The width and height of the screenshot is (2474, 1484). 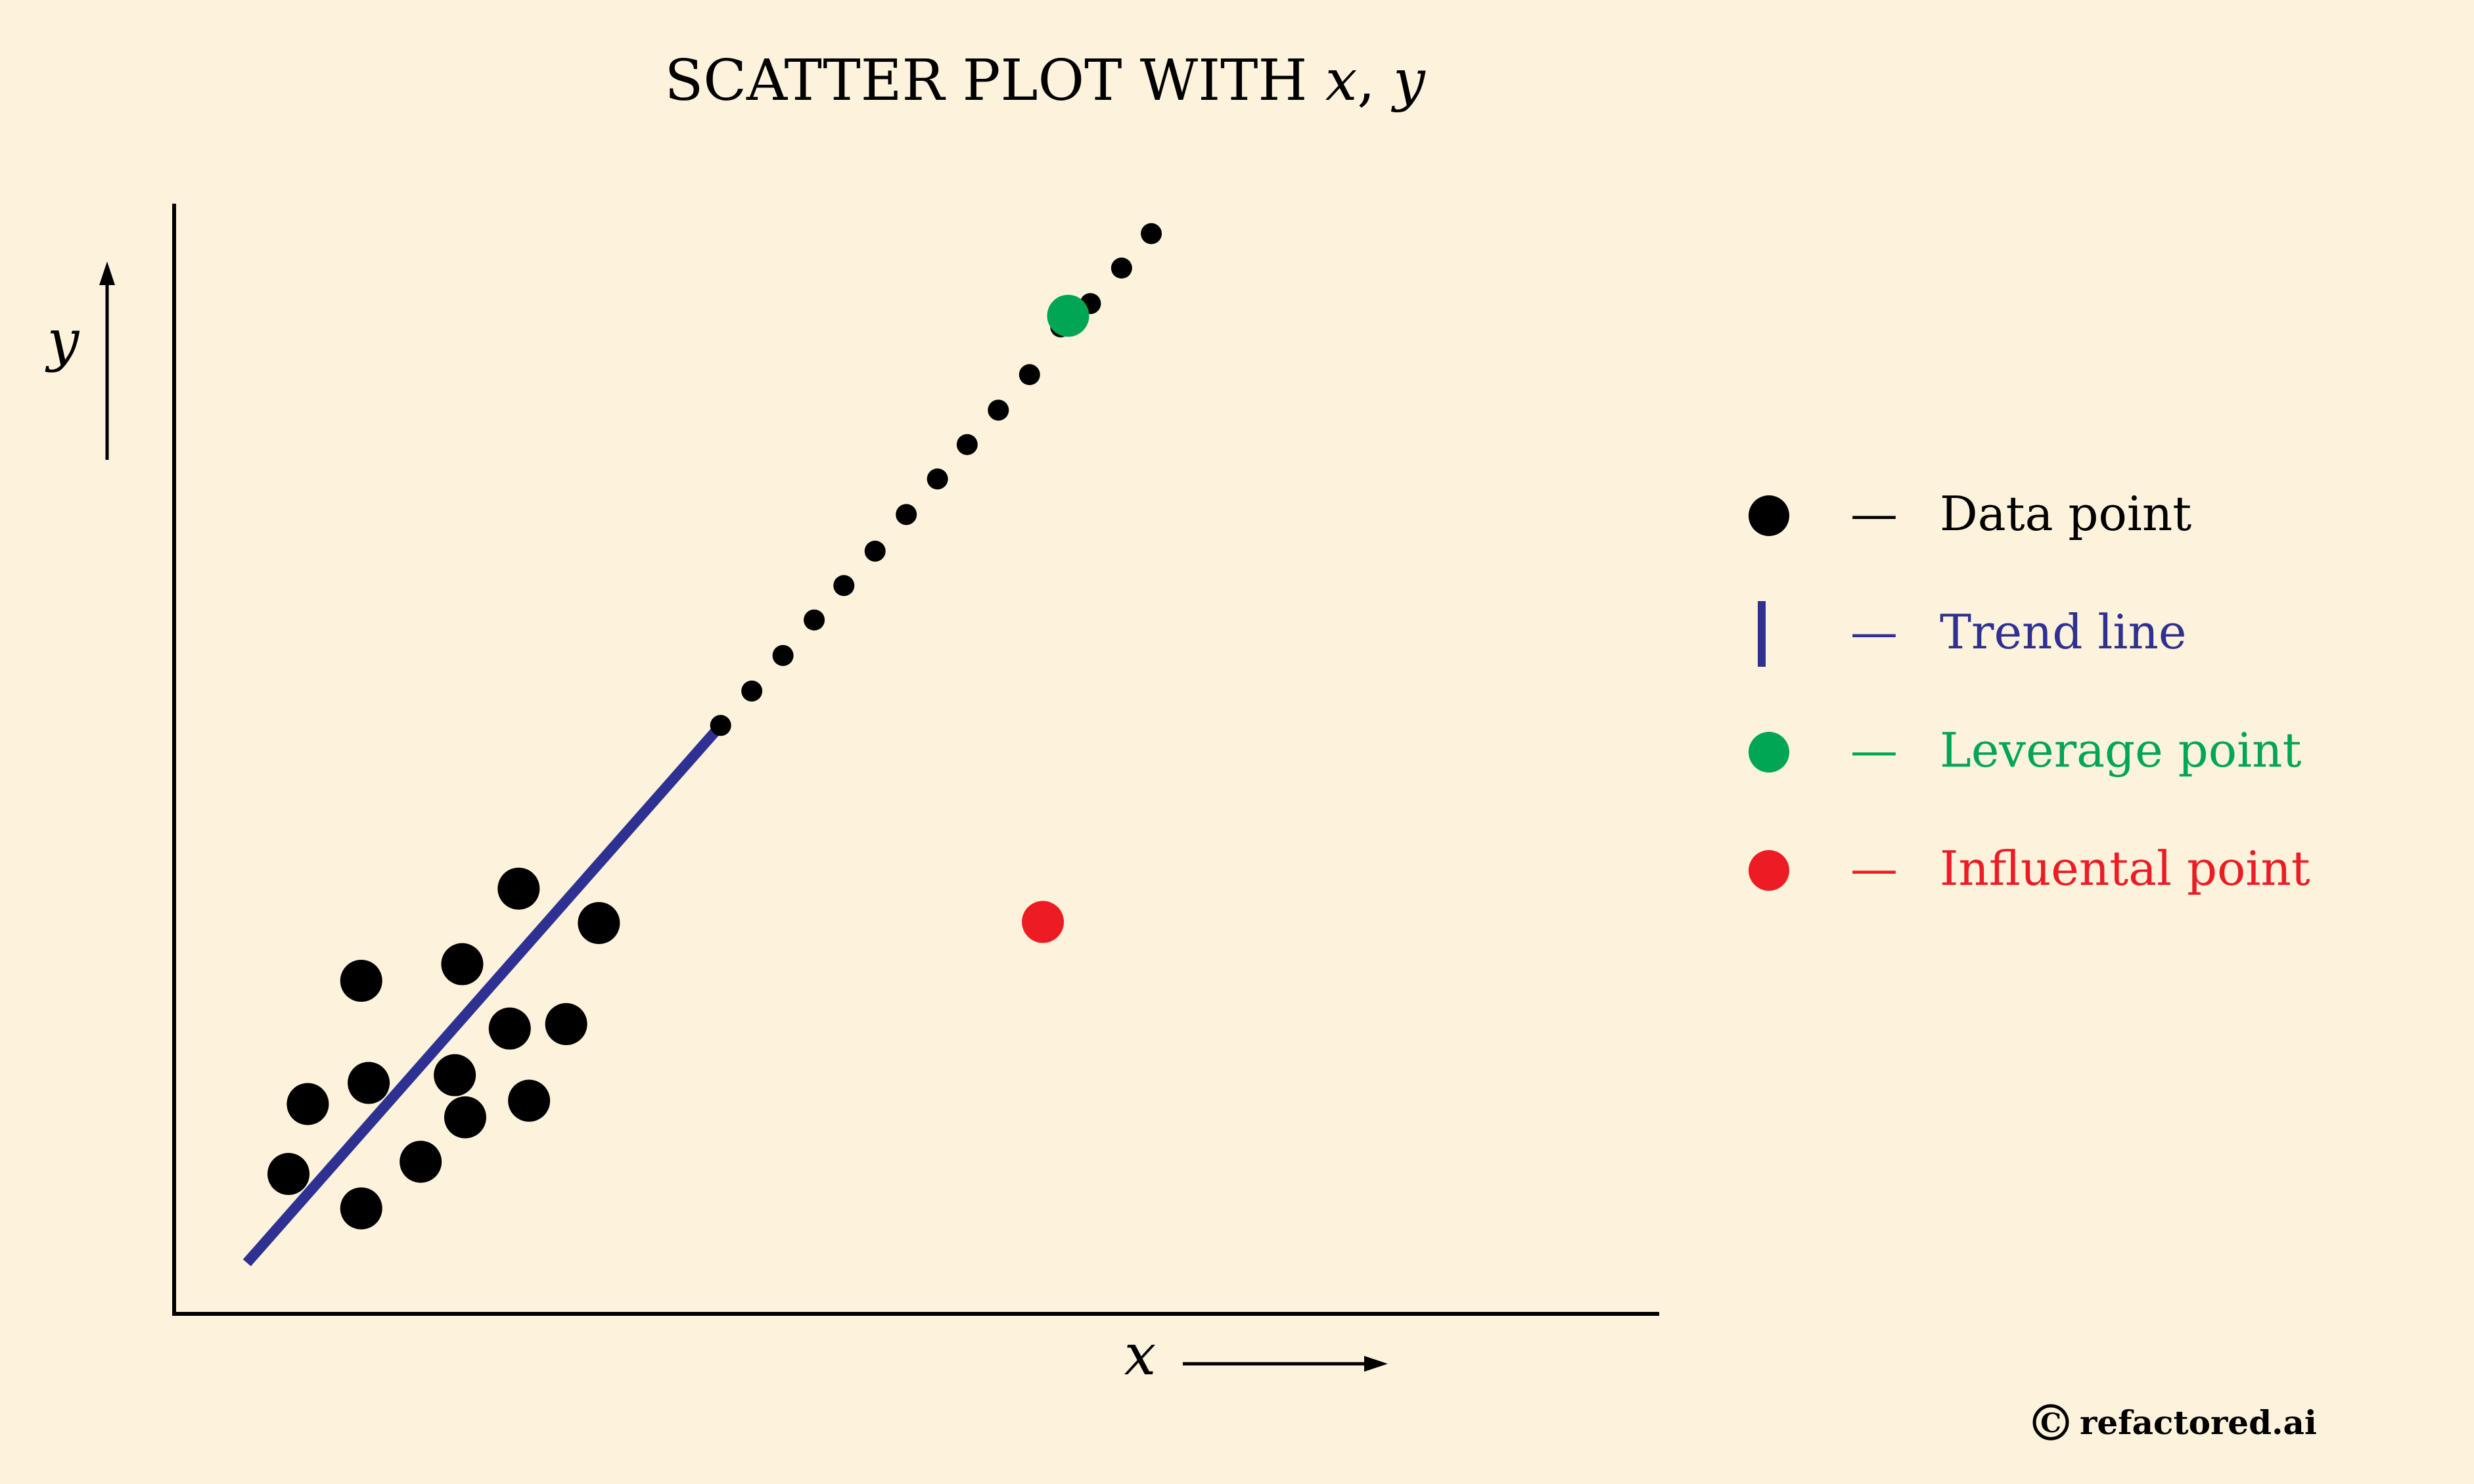 What do you see at coordinates (1140, 1355) in the screenshot?
I see `x-axis-label: x` at bounding box center [1140, 1355].